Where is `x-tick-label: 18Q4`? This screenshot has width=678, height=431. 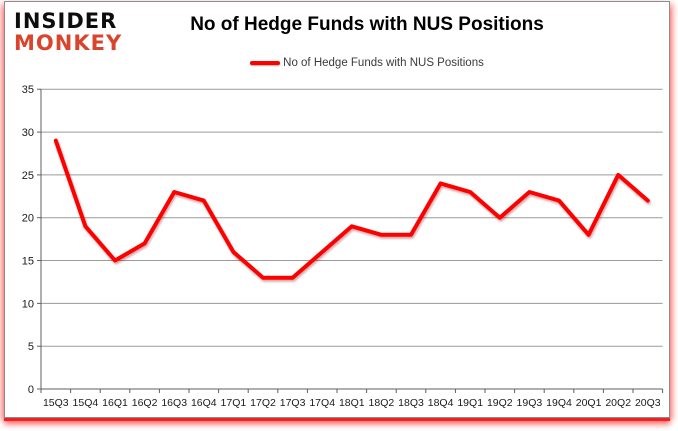
x-tick-label: 18Q4 is located at coordinates (441, 403).